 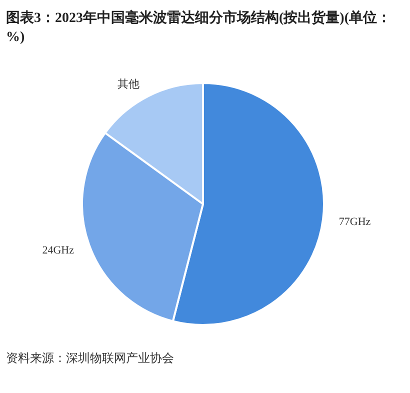 I want to click on chart-title: 图表3：2023年中国毫米波雷达细分市场结构(按出货量)(单位：%), so click(x=198, y=27).